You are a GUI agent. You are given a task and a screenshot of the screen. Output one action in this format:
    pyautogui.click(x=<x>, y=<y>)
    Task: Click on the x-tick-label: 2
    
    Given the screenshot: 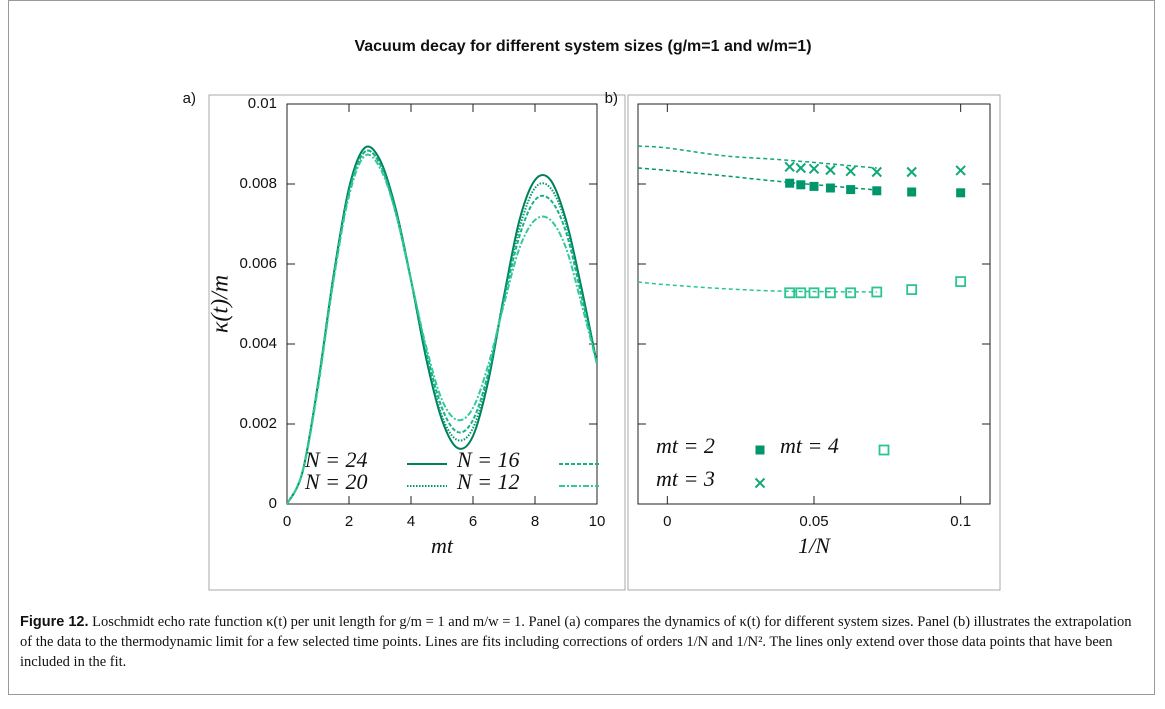 What is the action you would take?
    pyautogui.click(x=349, y=521)
    